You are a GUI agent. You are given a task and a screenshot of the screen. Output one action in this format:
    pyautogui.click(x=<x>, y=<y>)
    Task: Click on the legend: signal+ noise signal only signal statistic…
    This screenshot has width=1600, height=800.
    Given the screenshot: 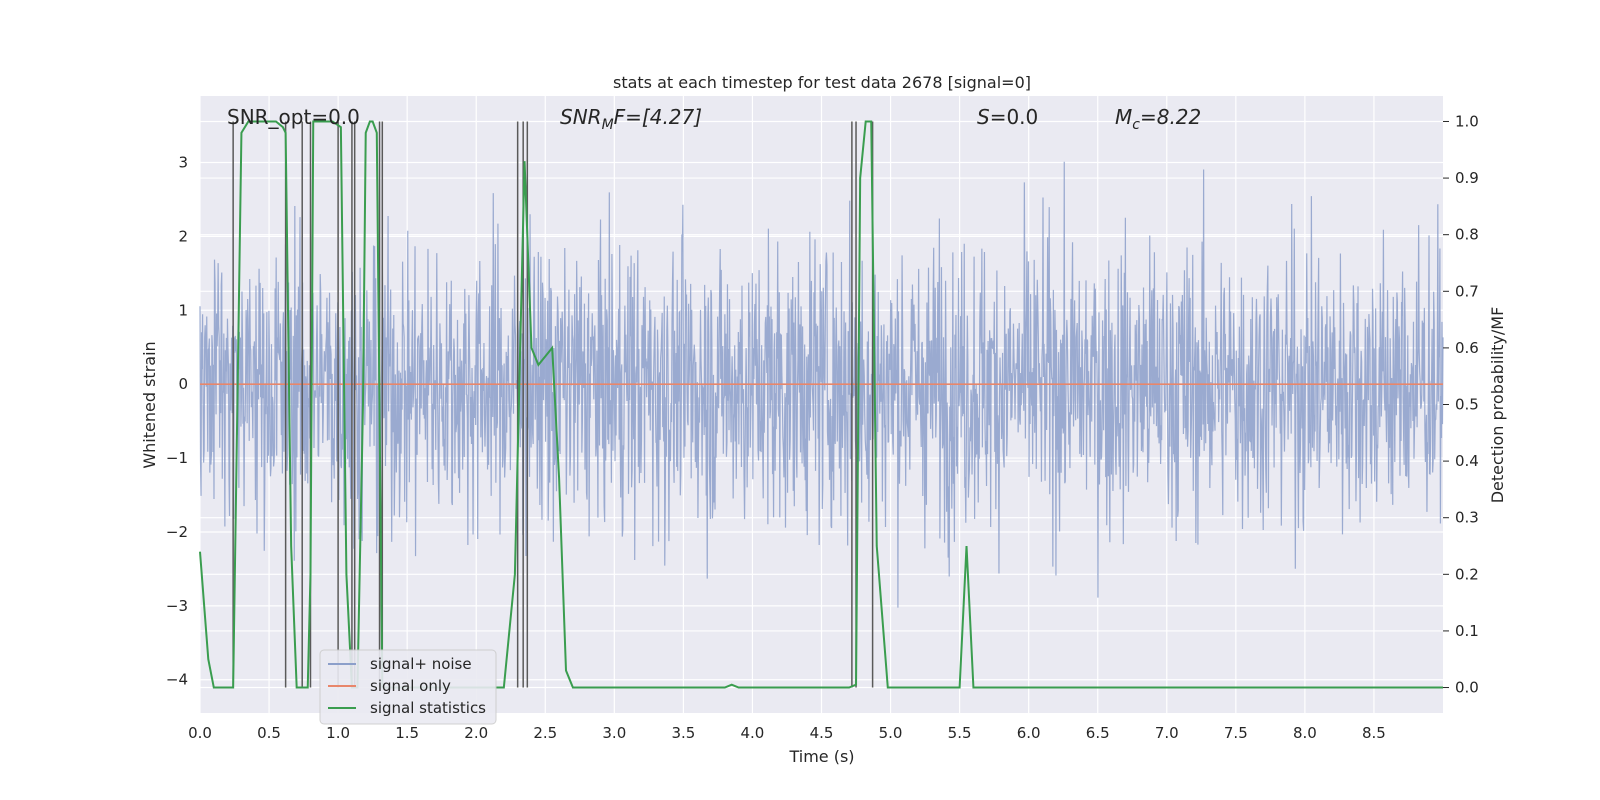 What is the action you would take?
    pyautogui.click(x=408, y=687)
    